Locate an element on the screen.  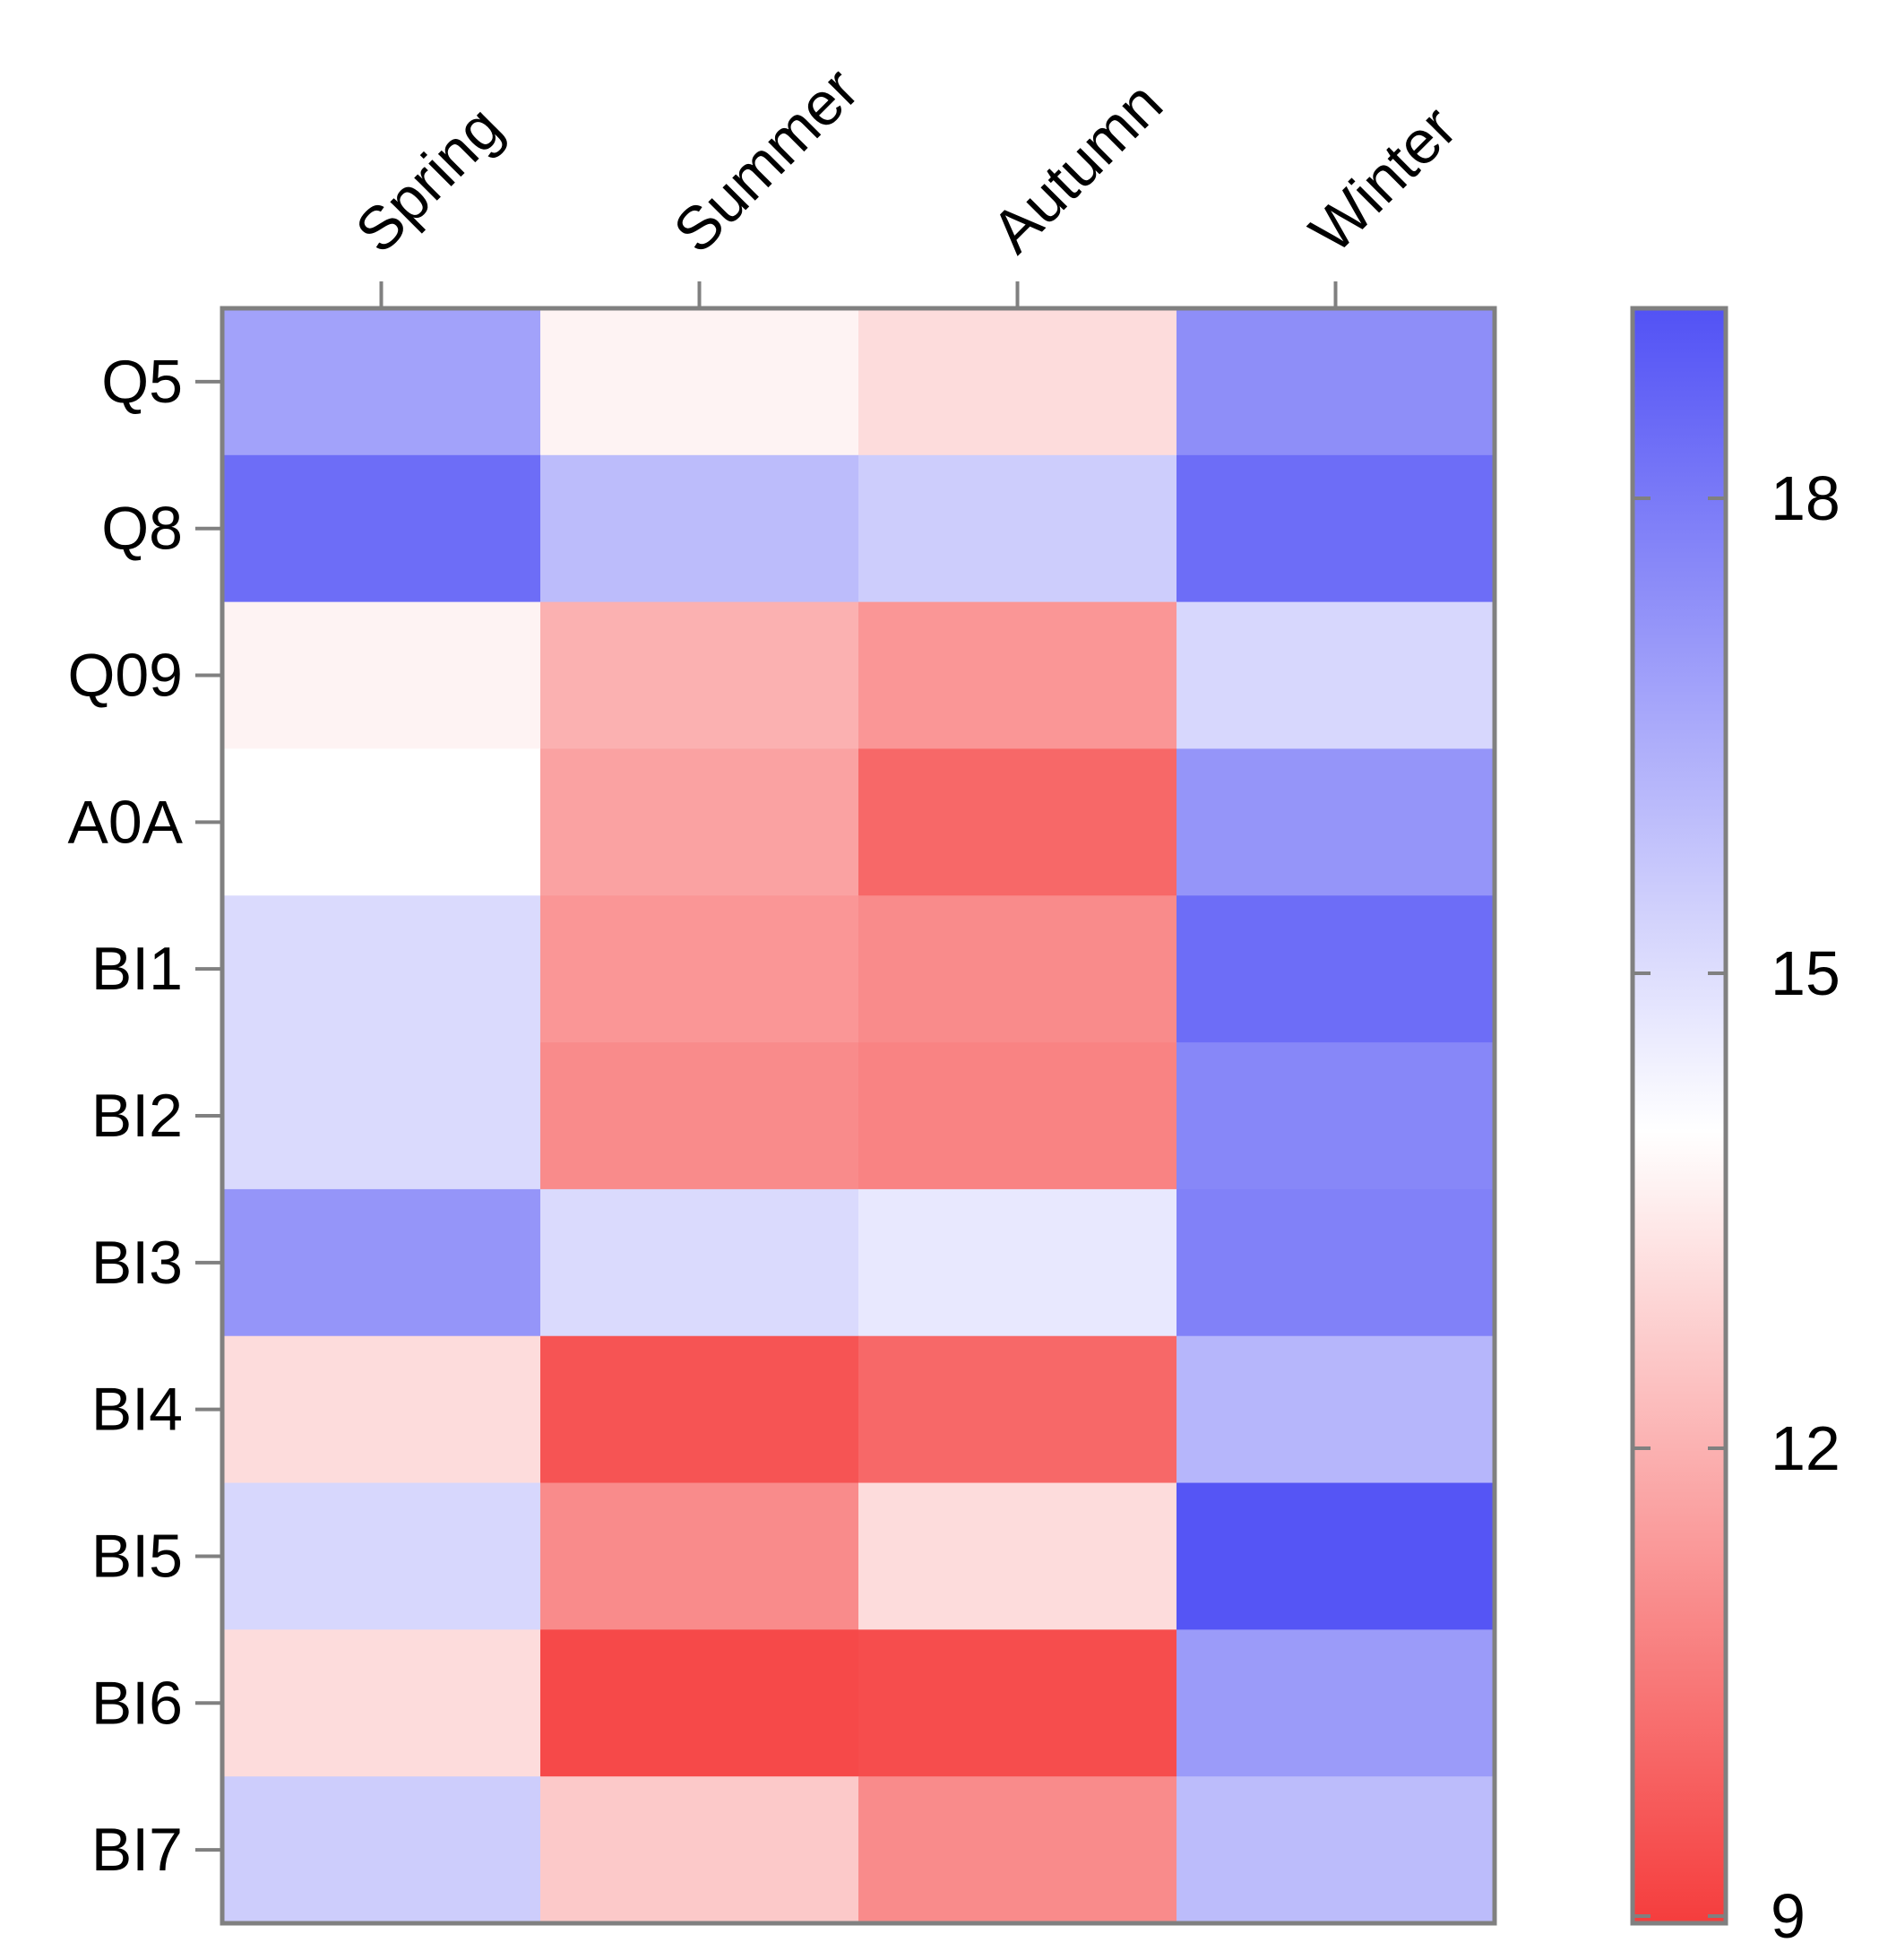
row-label-bi7: BI7 is located at coordinates (137, 1850).